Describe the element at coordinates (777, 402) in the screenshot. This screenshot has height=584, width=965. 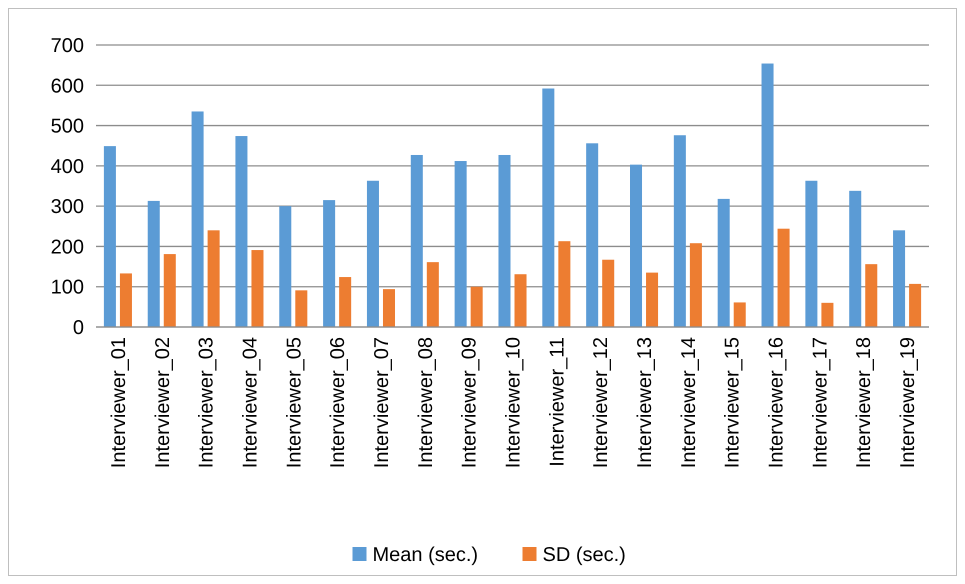
I see `x-tick-label: Interviewer_16` at that location.